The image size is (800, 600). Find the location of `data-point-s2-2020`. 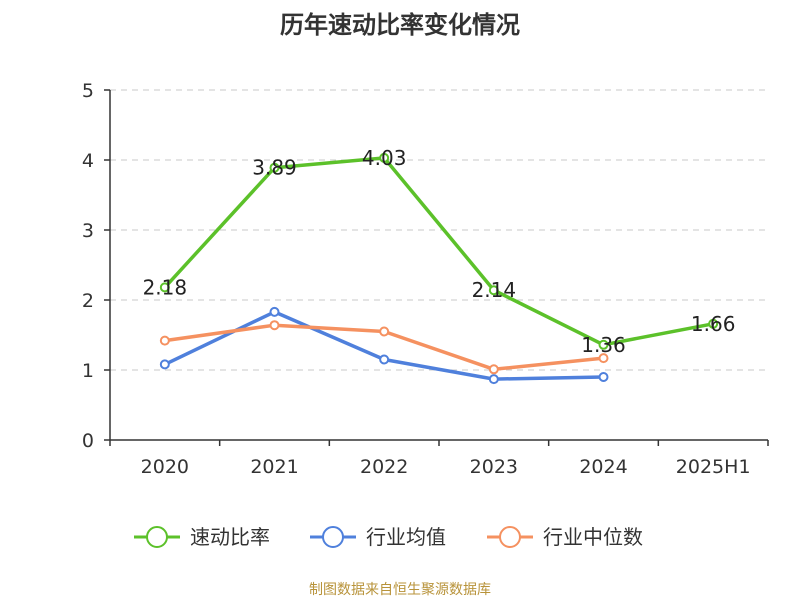

data-point-s2-2020 is located at coordinates (164, 340).